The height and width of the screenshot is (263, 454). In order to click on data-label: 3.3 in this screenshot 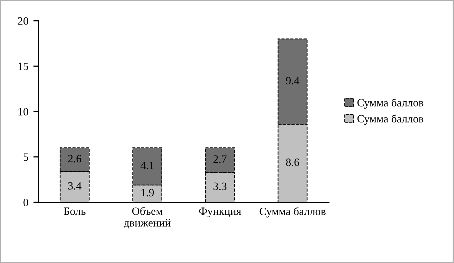, I will do `click(220, 186)`.